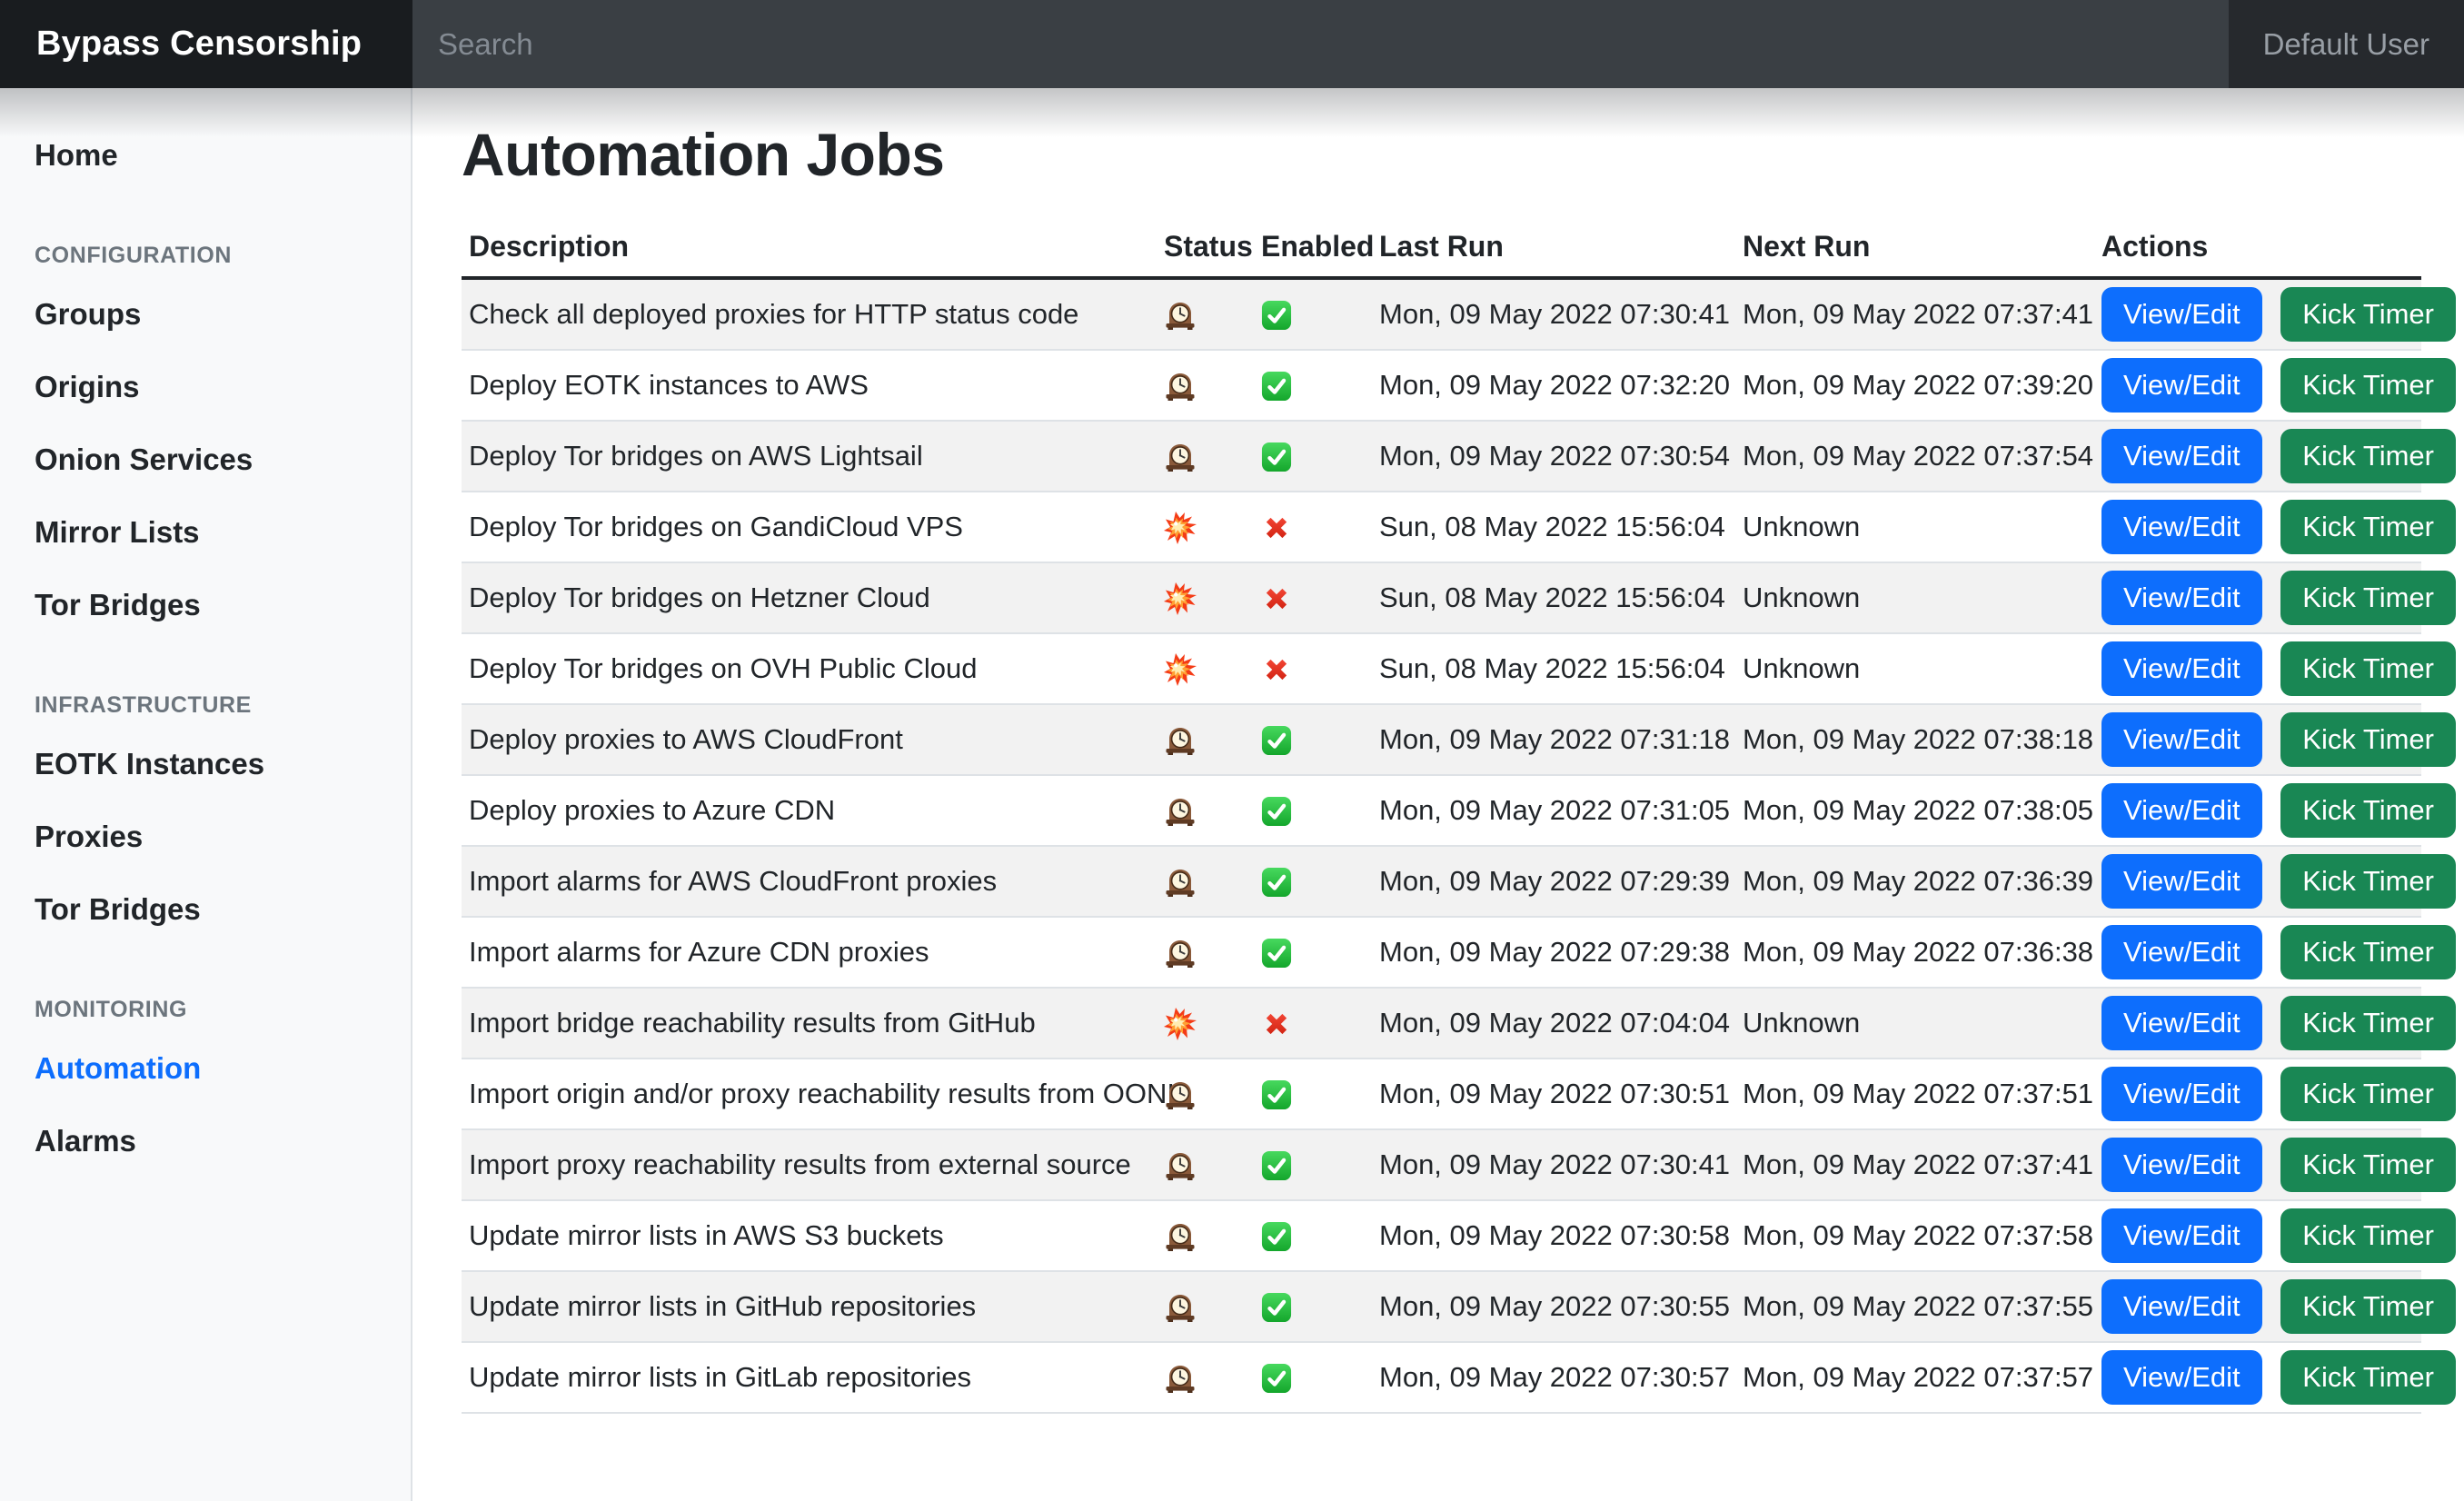 The image size is (2464, 1501). Describe the element at coordinates (1205, 248) in the screenshot. I see `column-header-status: Status` at that location.